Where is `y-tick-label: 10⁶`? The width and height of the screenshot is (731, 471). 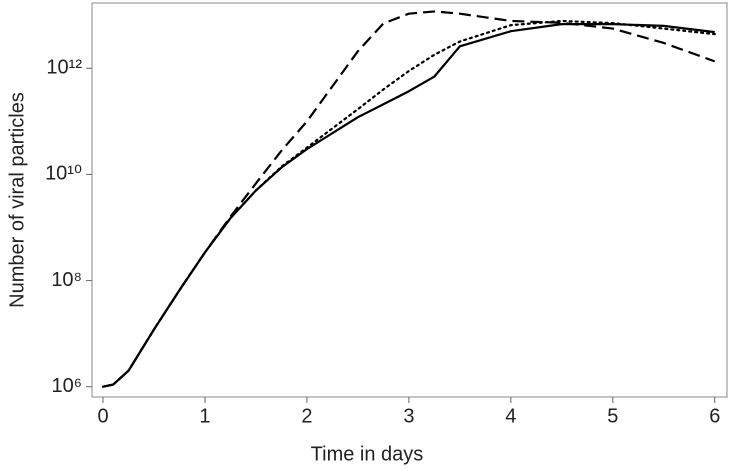 y-tick-label: 10⁶ is located at coordinates (67, 386).